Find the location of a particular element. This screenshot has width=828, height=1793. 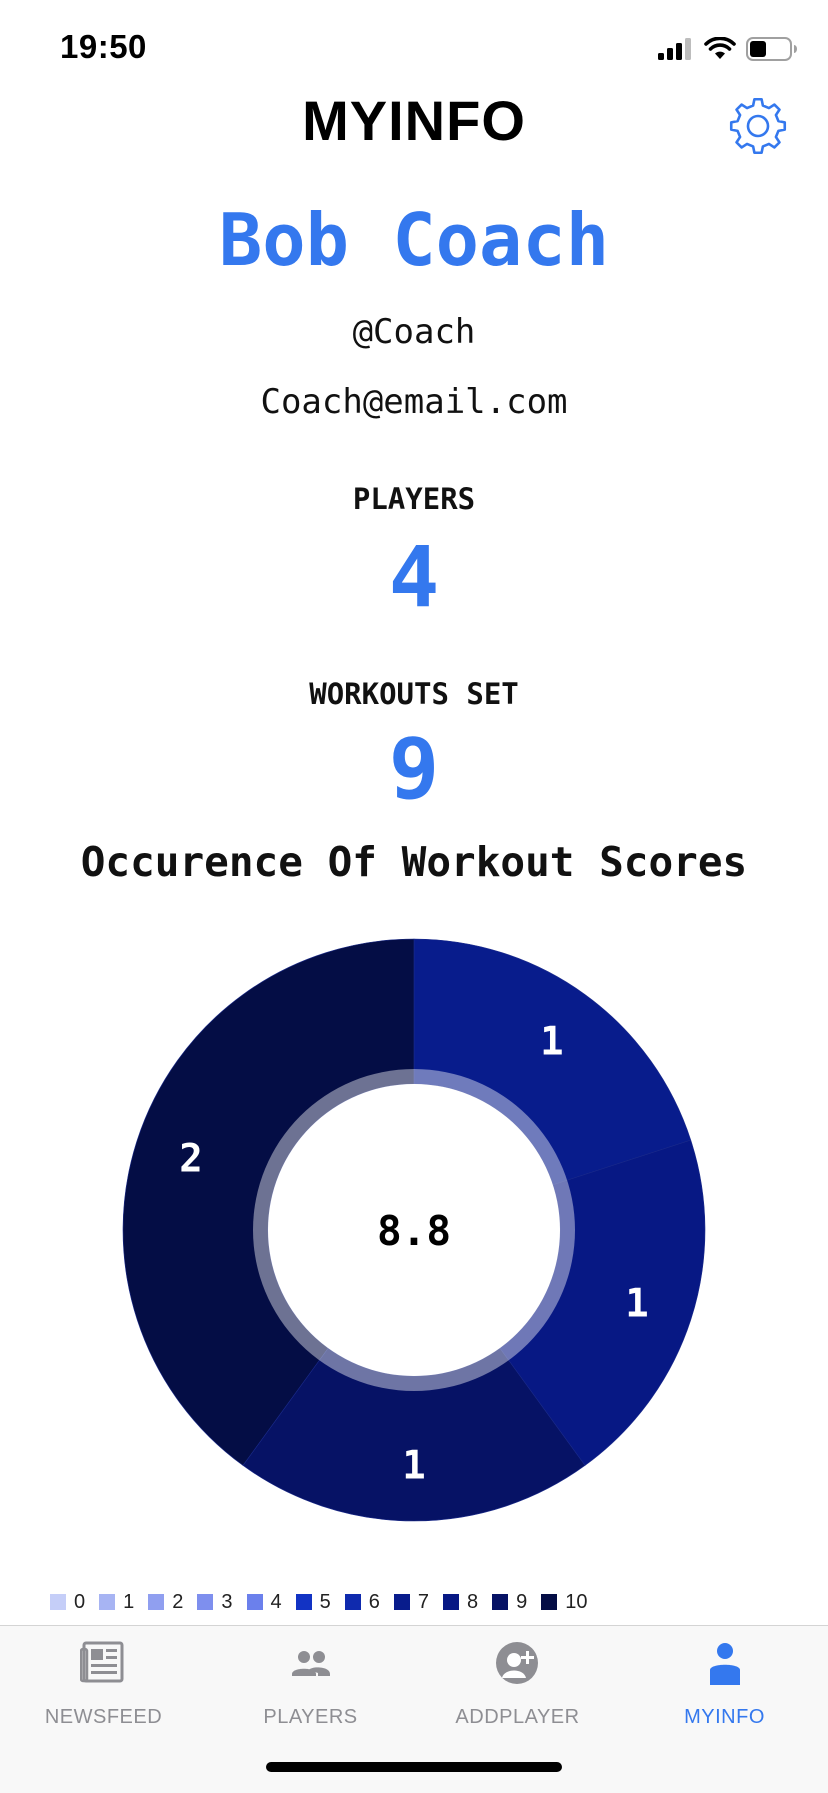

tab-newsfeed: NEWSFEED is located at coordinates (103, 1681).